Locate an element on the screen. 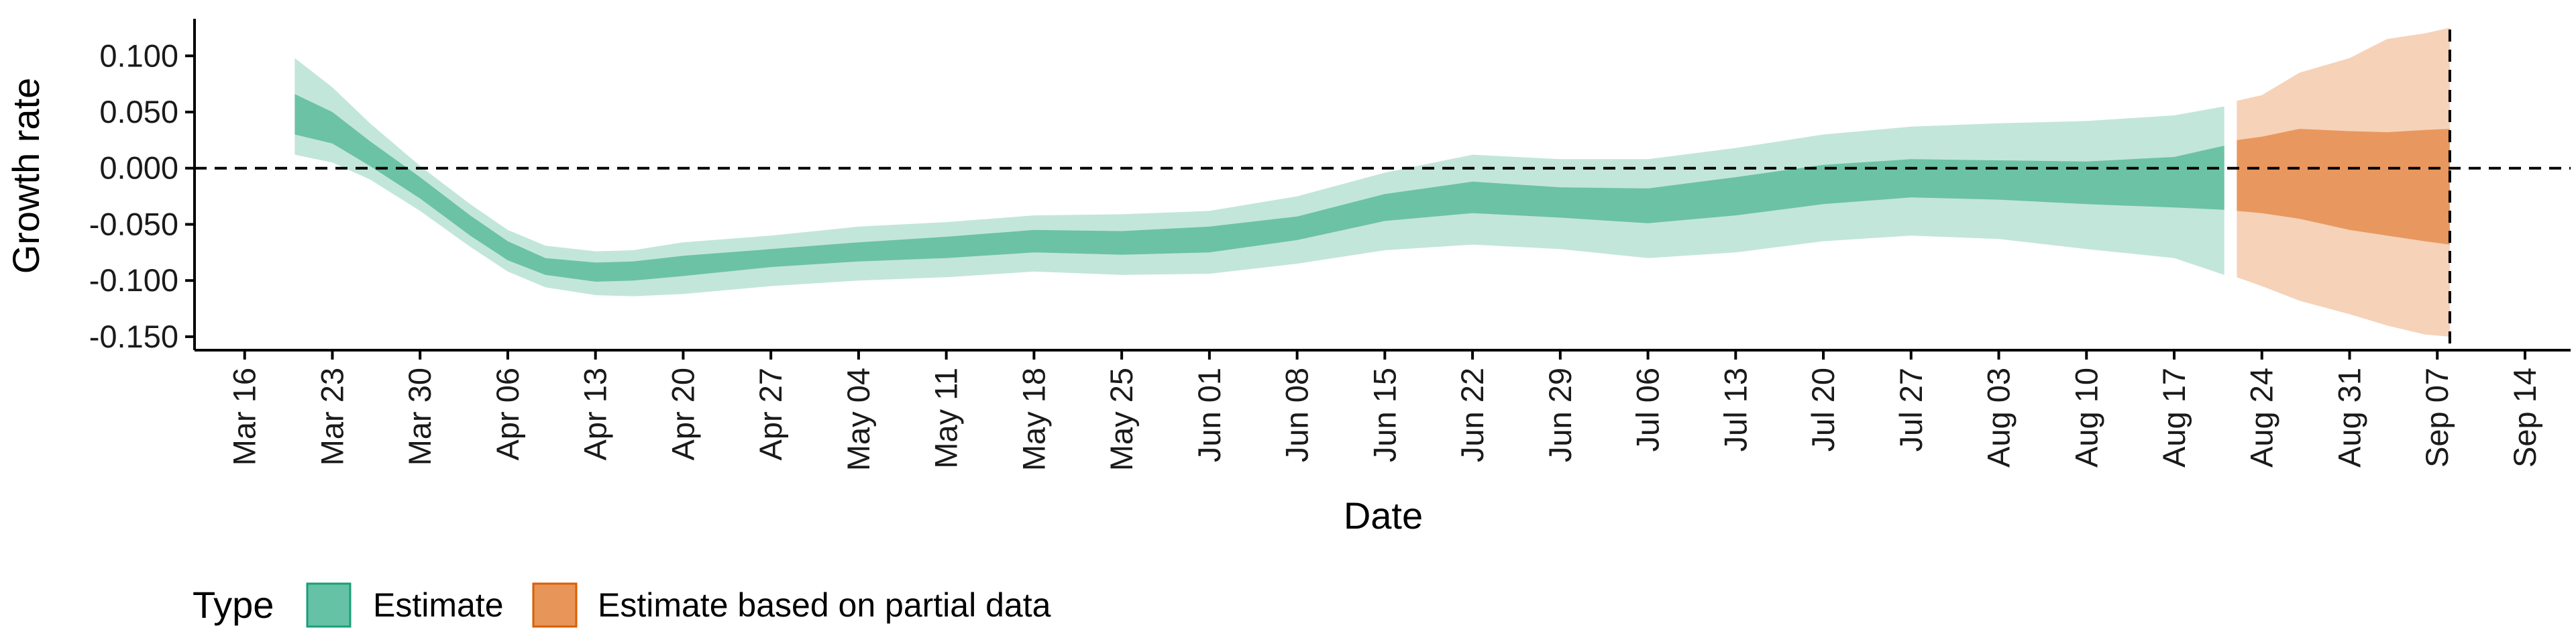 The image size is (2576, 644). legend-key-partial is located at coordinates (555, 605).